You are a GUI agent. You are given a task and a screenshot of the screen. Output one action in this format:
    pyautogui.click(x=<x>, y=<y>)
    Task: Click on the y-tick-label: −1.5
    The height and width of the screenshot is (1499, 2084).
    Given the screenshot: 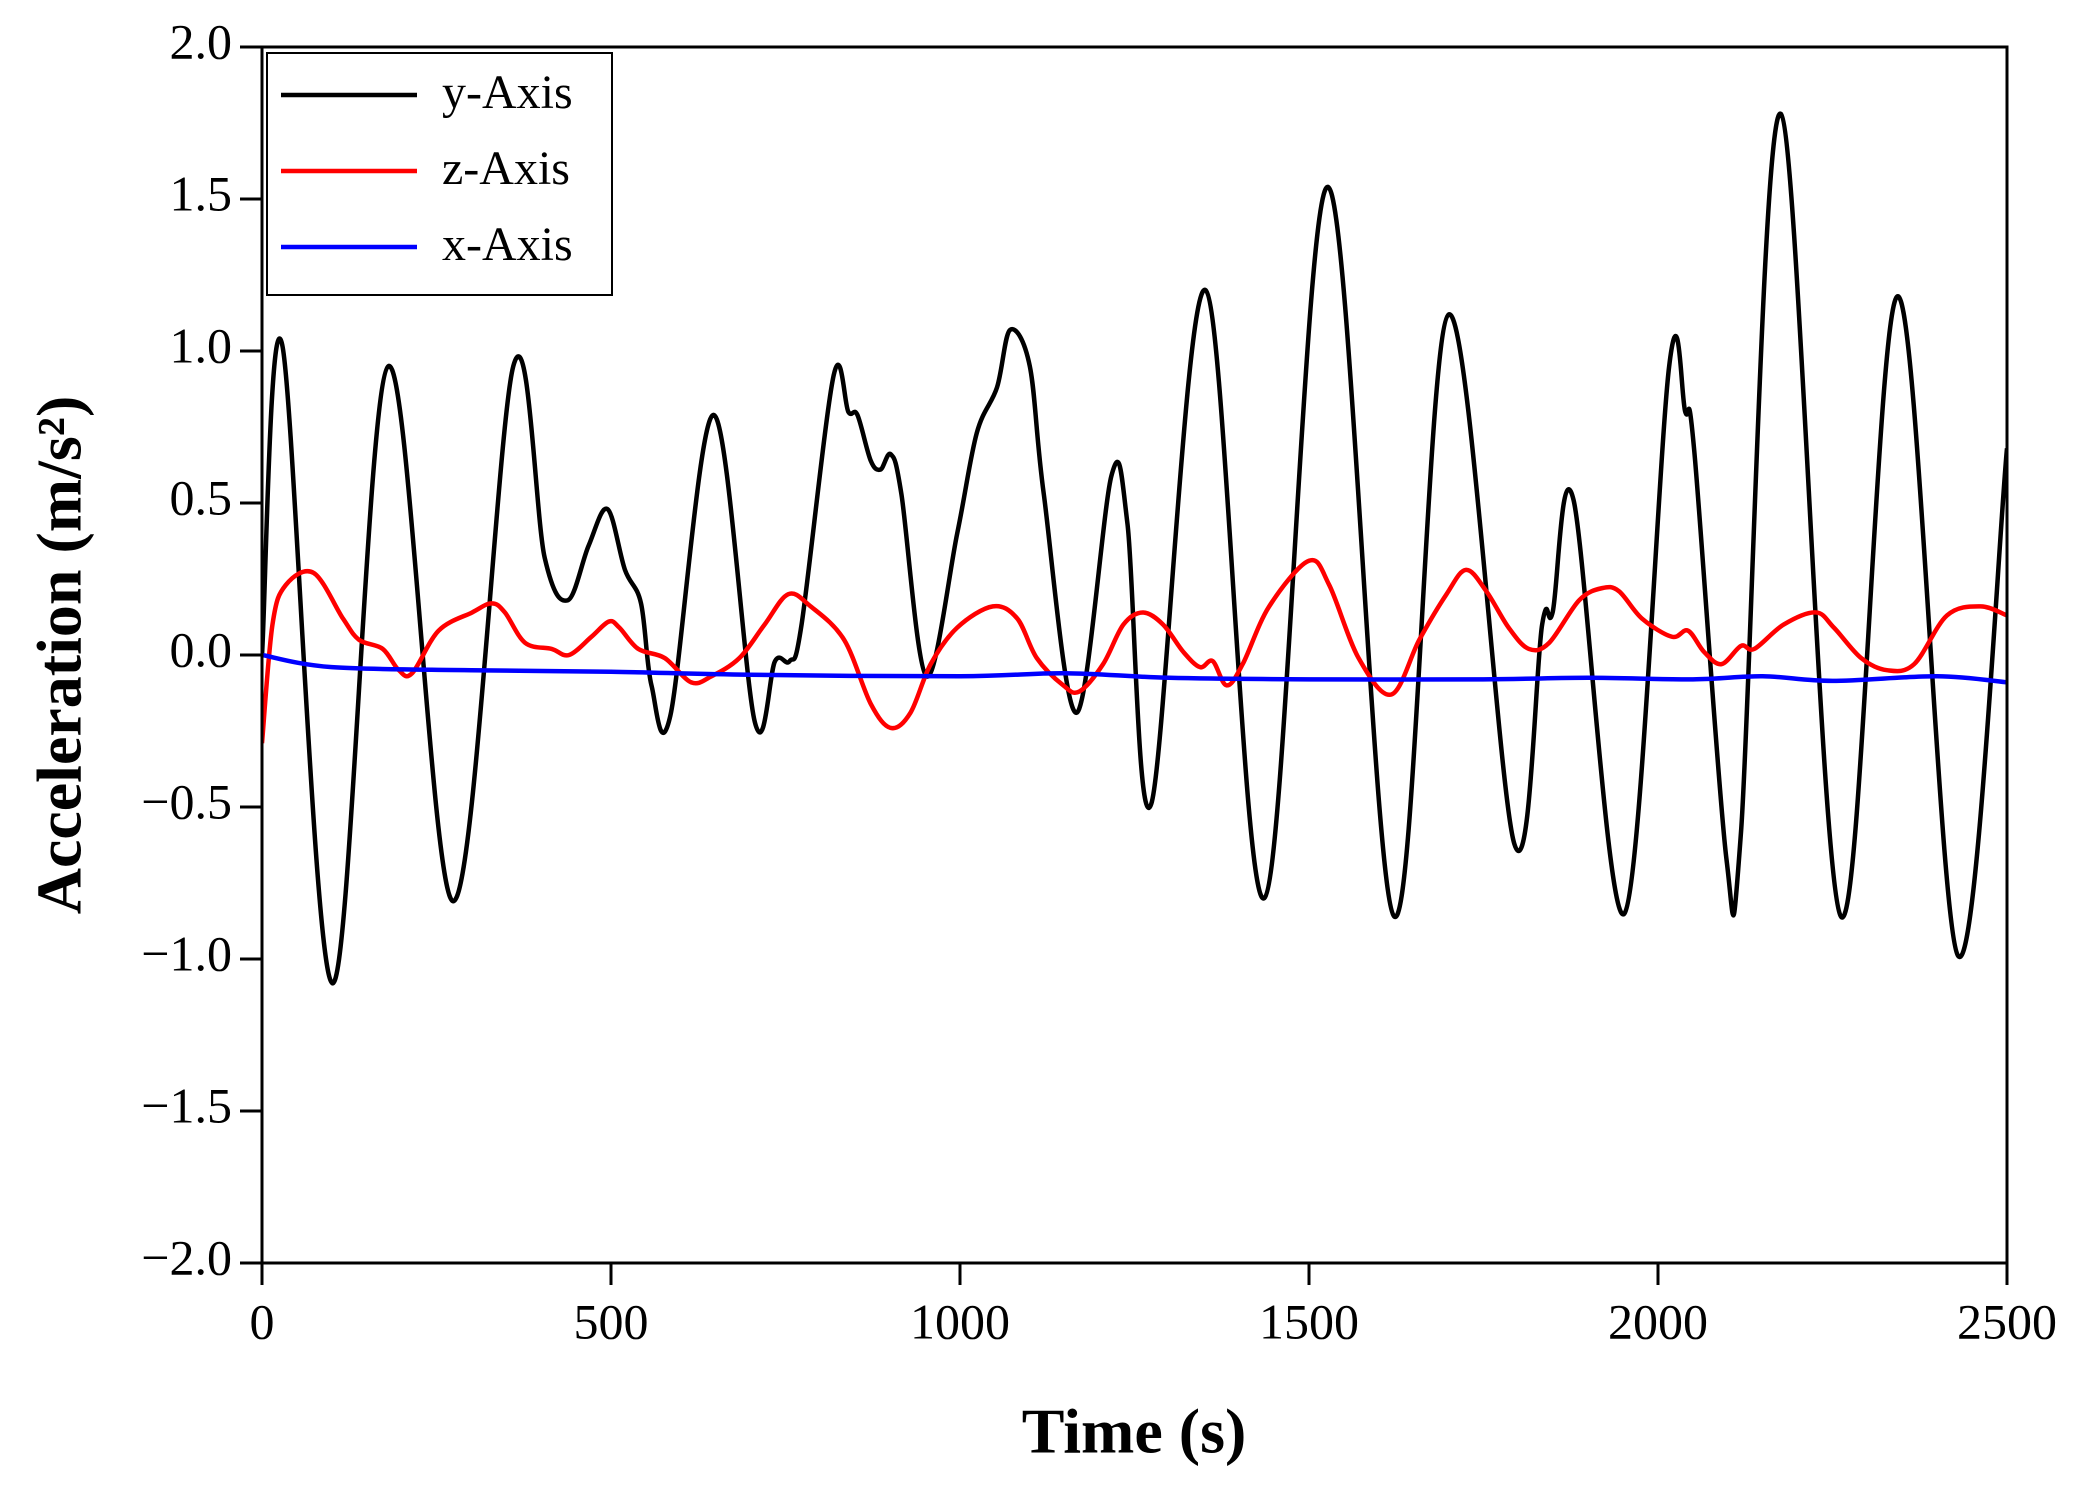 What is the action you would take?
    pyautogui.click(x=186, y=1105)
    